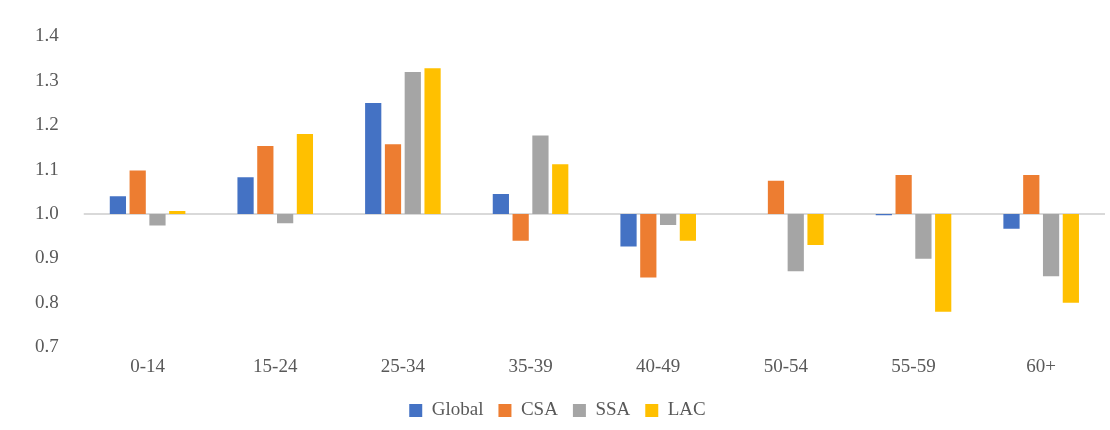 Image resolution: width=1110 pixels, height=430 pixels. What do you see at coordinates (530, 365) in the screenshot?
I see `x-tick-label: 35-39` at bounding box center [530, 365].